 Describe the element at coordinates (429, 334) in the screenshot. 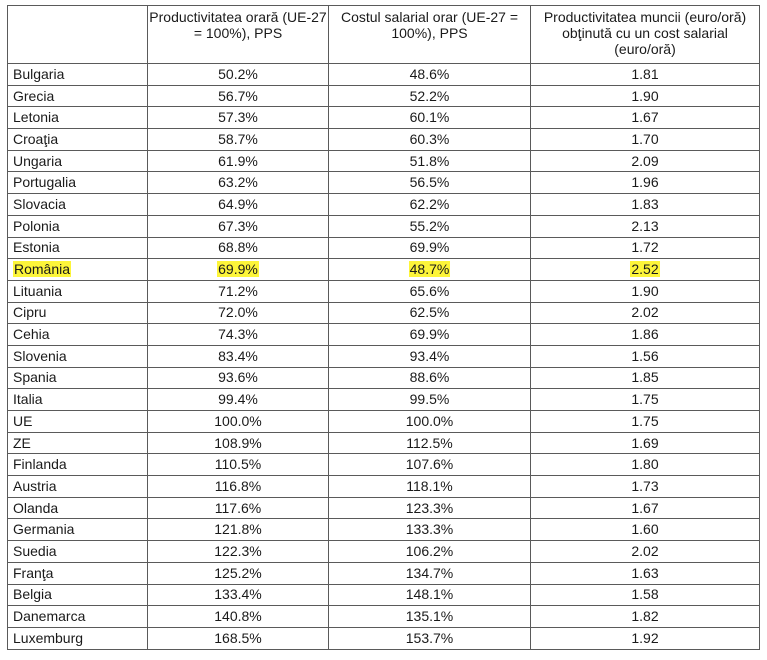

I see `cell-wage-cost: 69.9%` at that location.